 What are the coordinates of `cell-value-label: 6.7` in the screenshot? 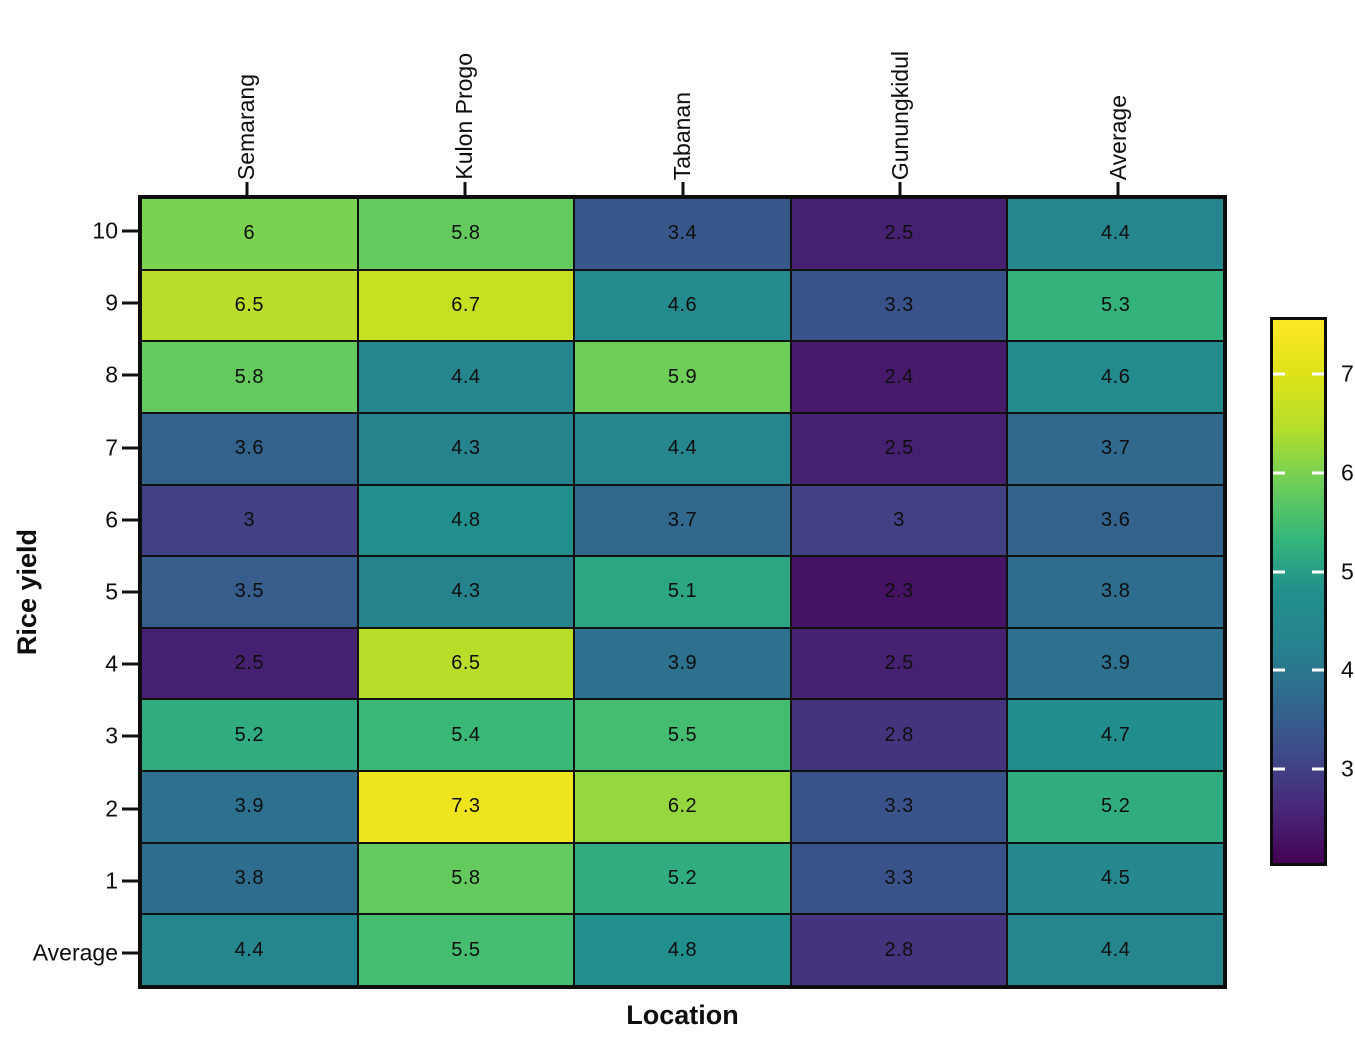 It's located at (466, 304).